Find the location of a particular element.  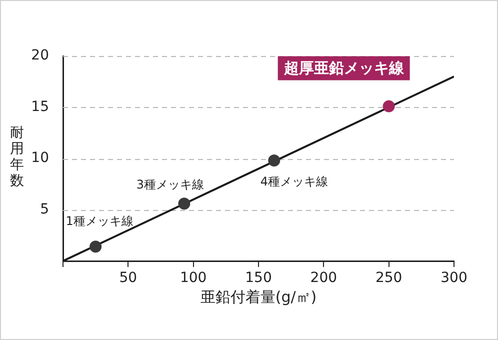

x-tick-label: 150 is located at coordinates (258, 278).